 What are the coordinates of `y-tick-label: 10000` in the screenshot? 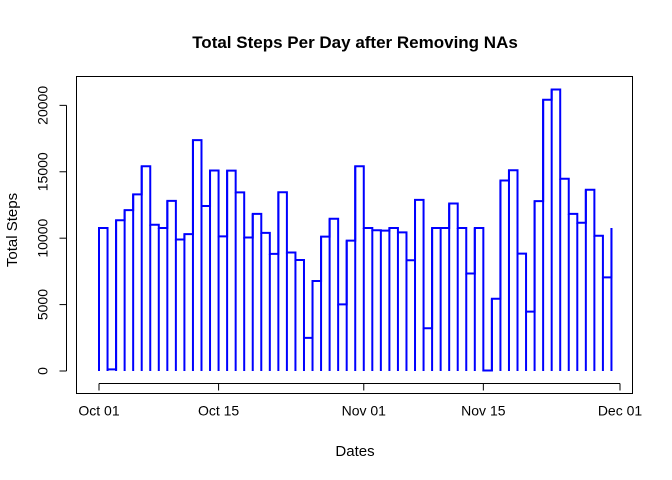 It's located at (43, 238).